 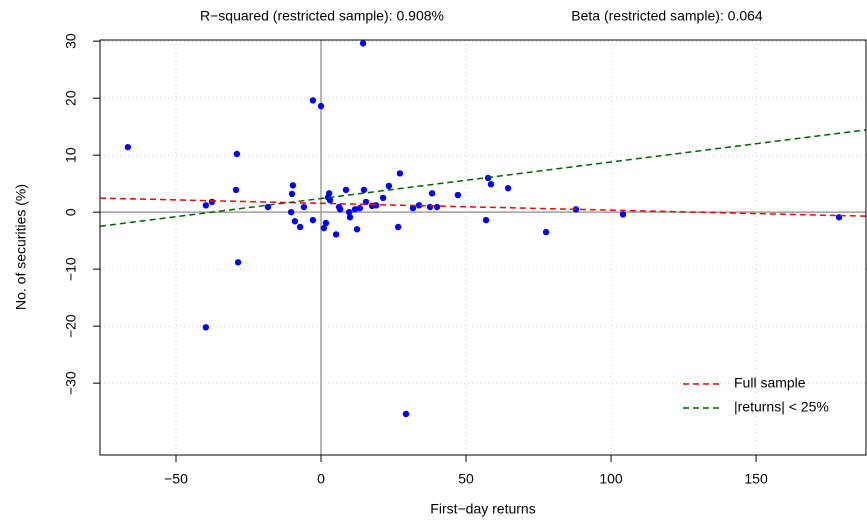 What do you see at coordinates (71, 212) in the screenshot?
I see `y-tick-label: 0` at bounding box center [71, 212].